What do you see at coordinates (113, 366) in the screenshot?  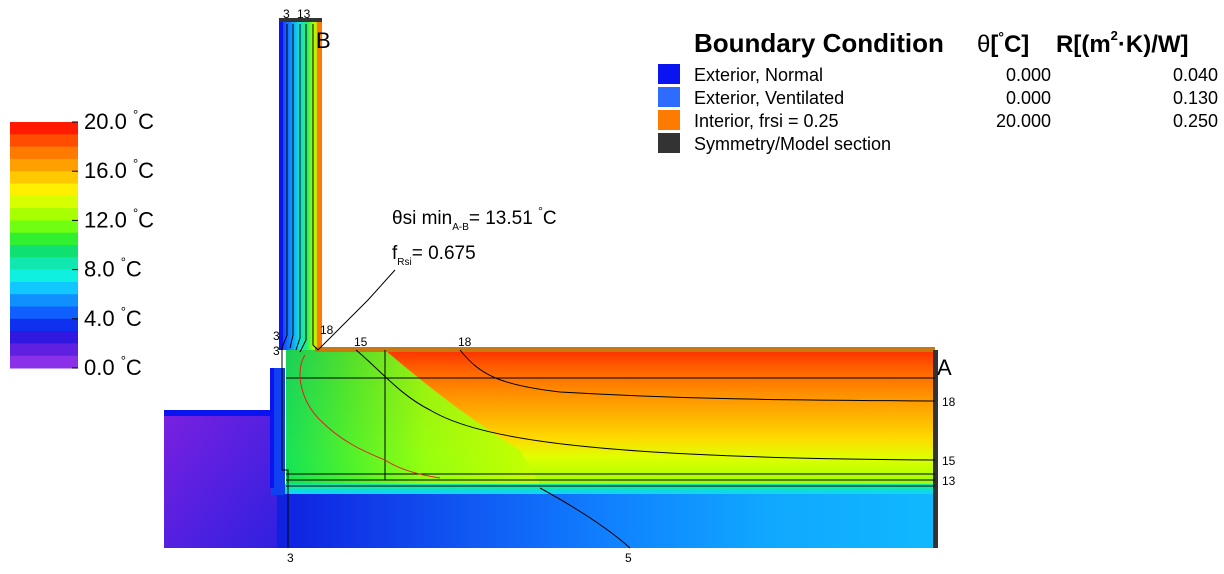 I see `color-scale-label: 0.0 °C` at bounding box center [113, 366].